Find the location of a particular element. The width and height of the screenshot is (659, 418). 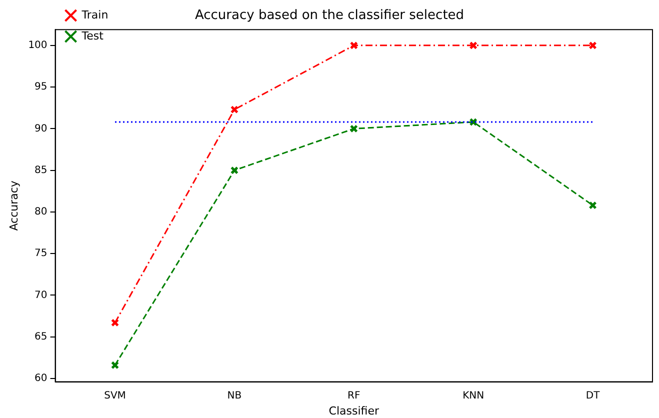

chart-title: Accuracy based on the classifier selected is located at coordinates (329, 16).